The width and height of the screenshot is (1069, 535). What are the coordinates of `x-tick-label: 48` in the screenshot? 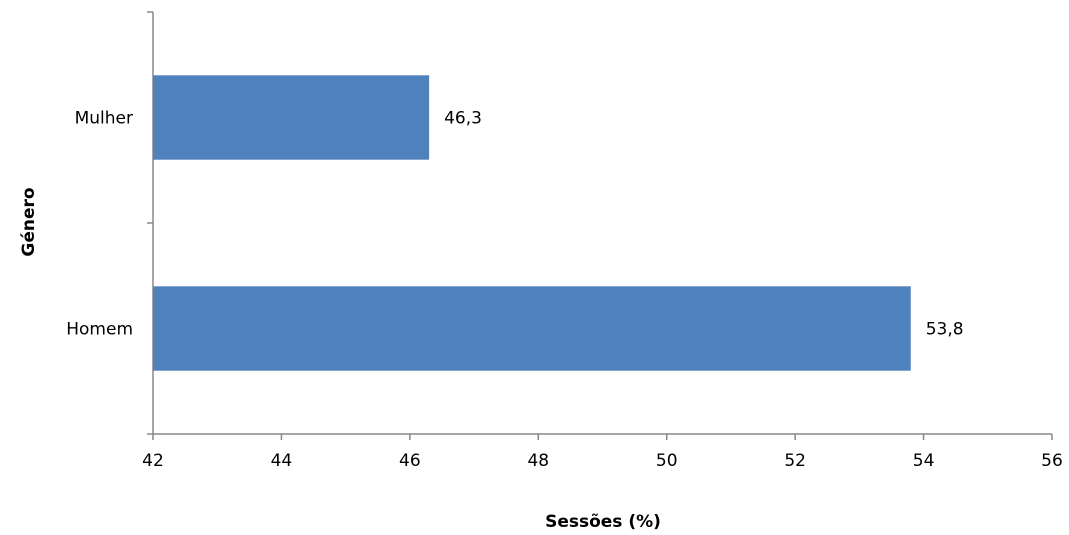 It's located at (538, 461).